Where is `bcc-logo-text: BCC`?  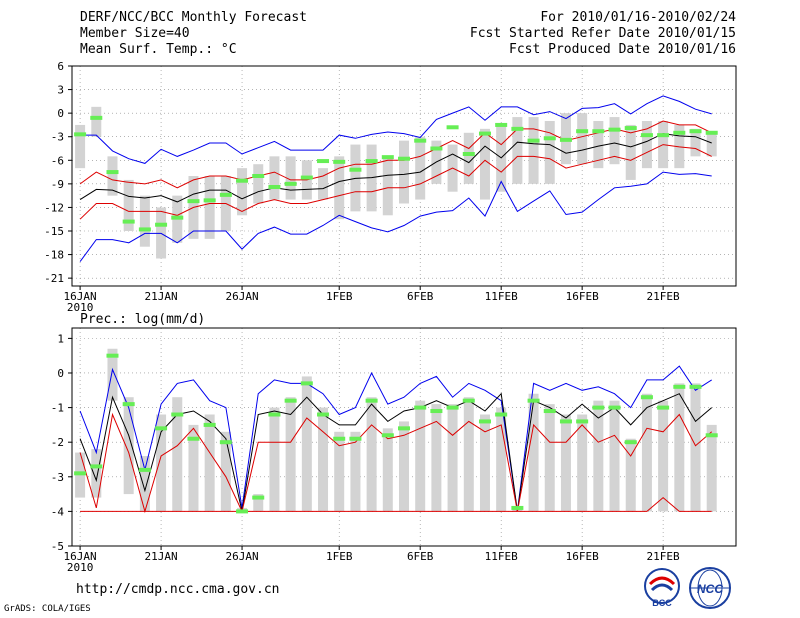 bcc-logo-text: BCC is located at coordinates (662, 603).